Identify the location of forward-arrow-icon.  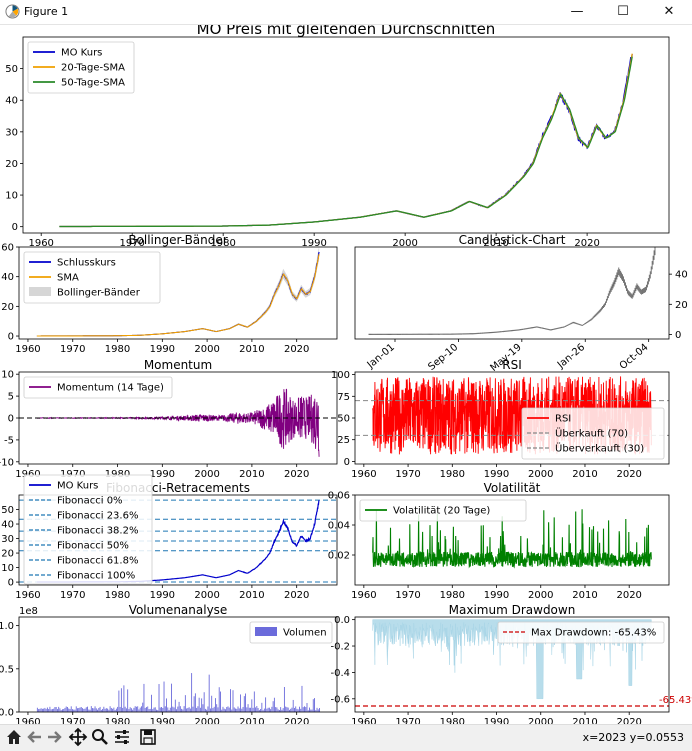
(54, 737).